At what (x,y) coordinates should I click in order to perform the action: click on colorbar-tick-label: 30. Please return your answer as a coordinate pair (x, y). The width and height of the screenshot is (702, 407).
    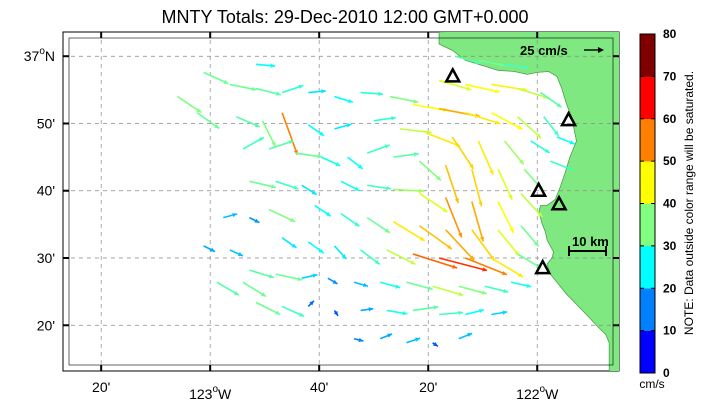
    Looking at the image, I should click on (670, 246).